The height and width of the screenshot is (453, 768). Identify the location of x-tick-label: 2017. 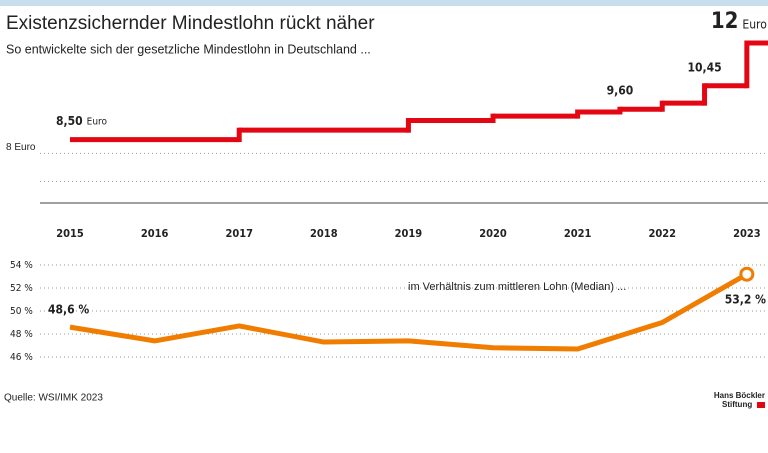
(239, 233).